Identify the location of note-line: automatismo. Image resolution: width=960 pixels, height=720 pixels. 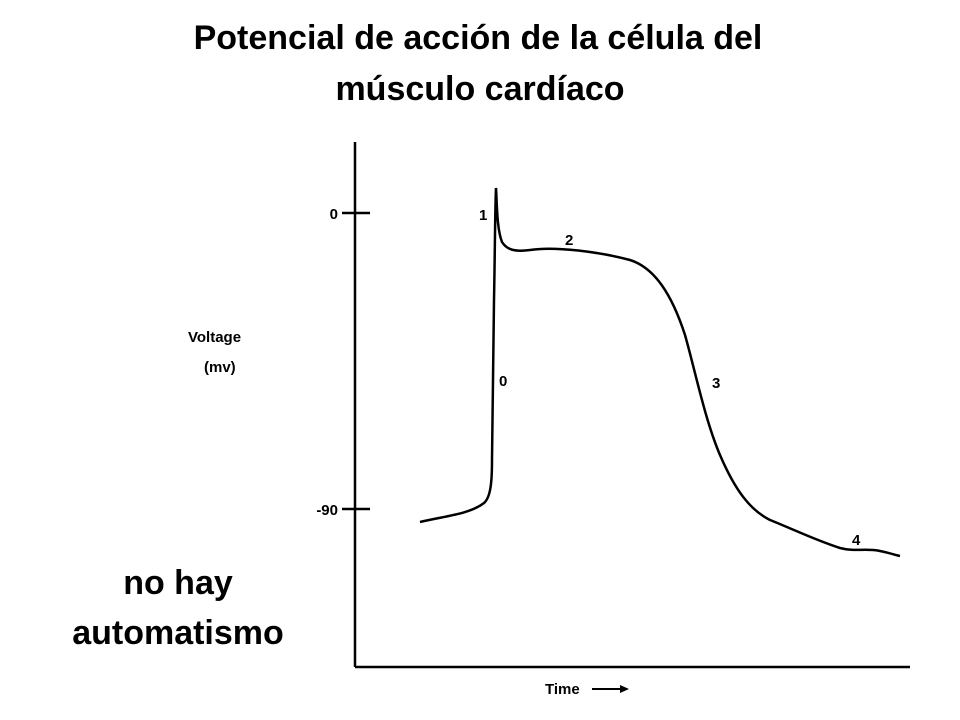
(178, 633).